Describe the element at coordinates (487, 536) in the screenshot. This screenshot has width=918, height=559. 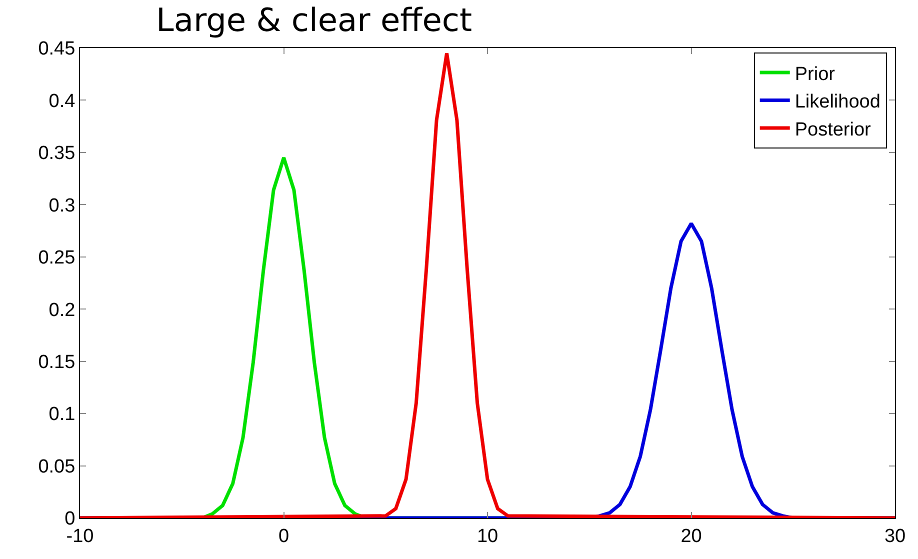
I see `x-tick-label: 10` at that location.